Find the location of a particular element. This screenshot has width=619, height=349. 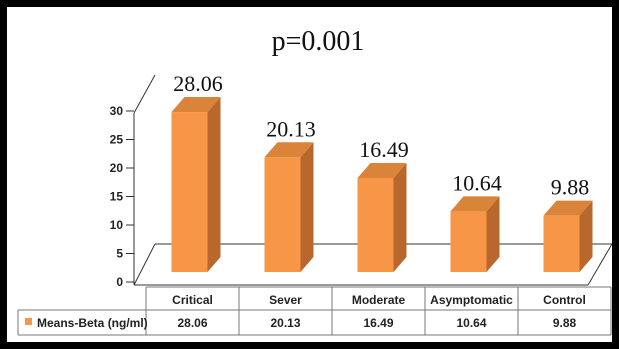

series-name: Means-Beta (ng/ml) is located at coordinates (92, 323).